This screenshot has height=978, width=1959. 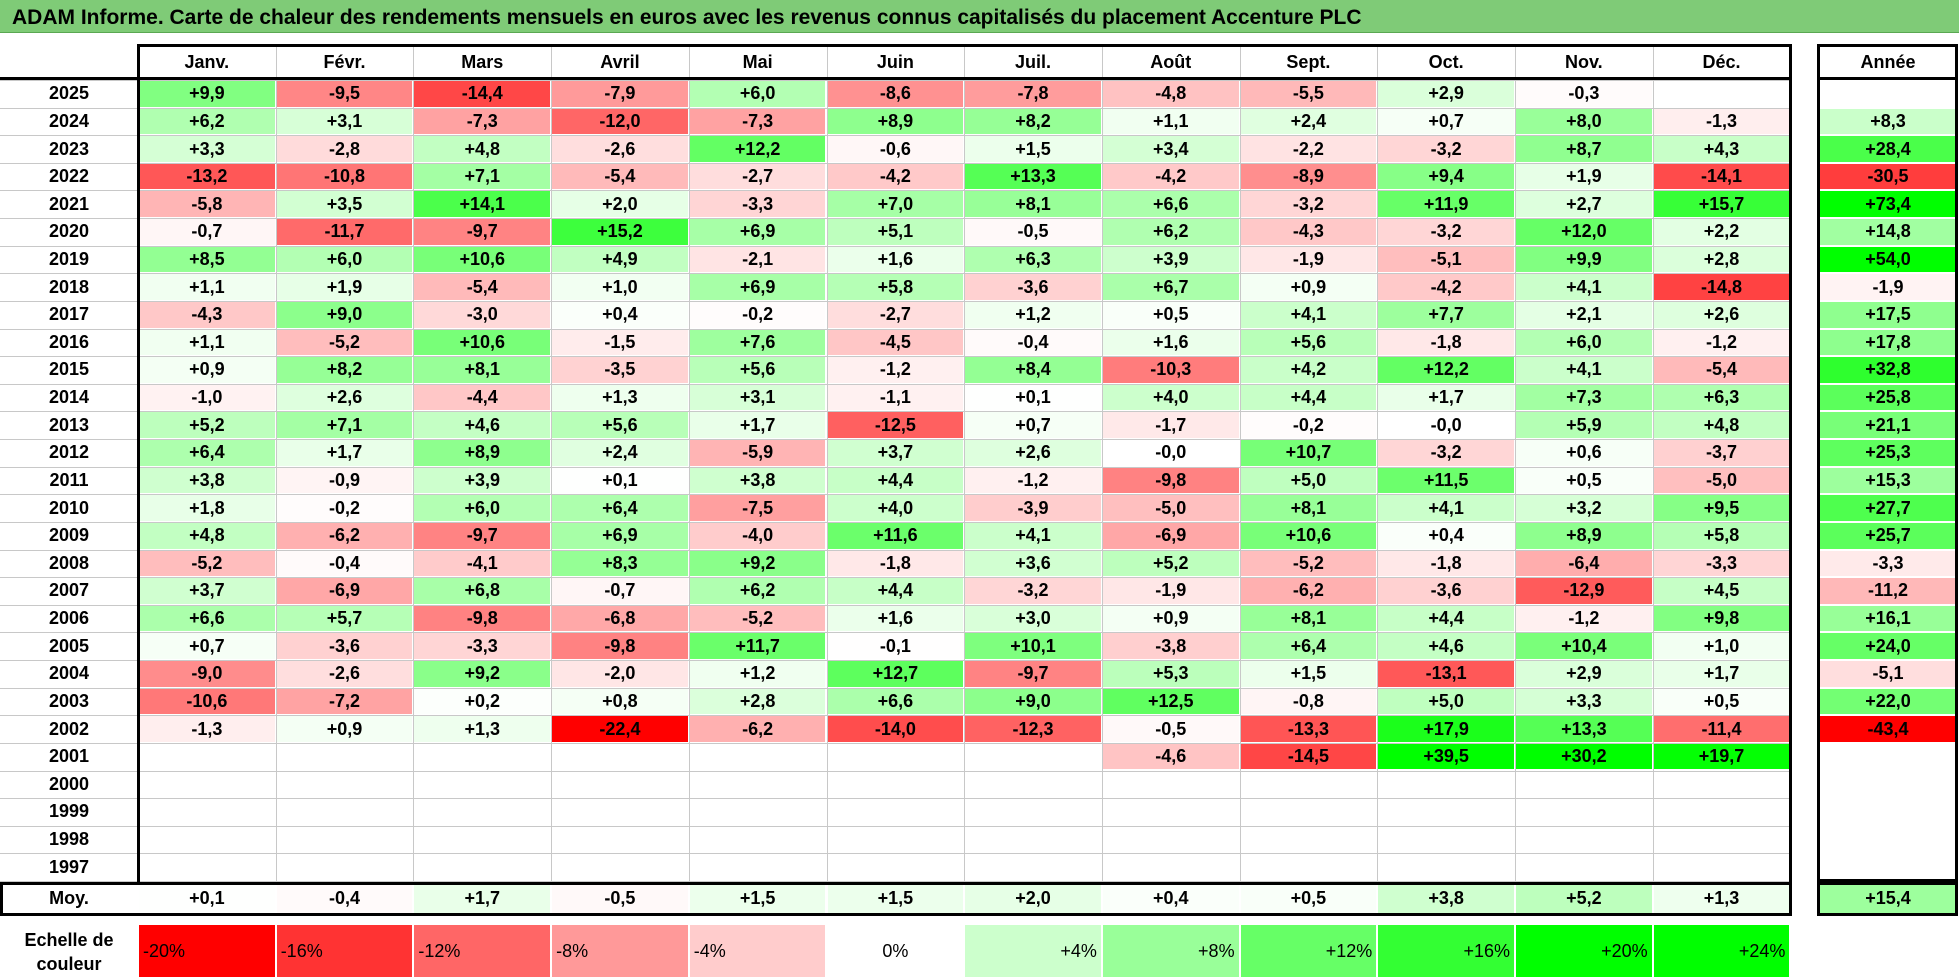 I want to click on average-cell: +1,7, so click(x=482, y=898).